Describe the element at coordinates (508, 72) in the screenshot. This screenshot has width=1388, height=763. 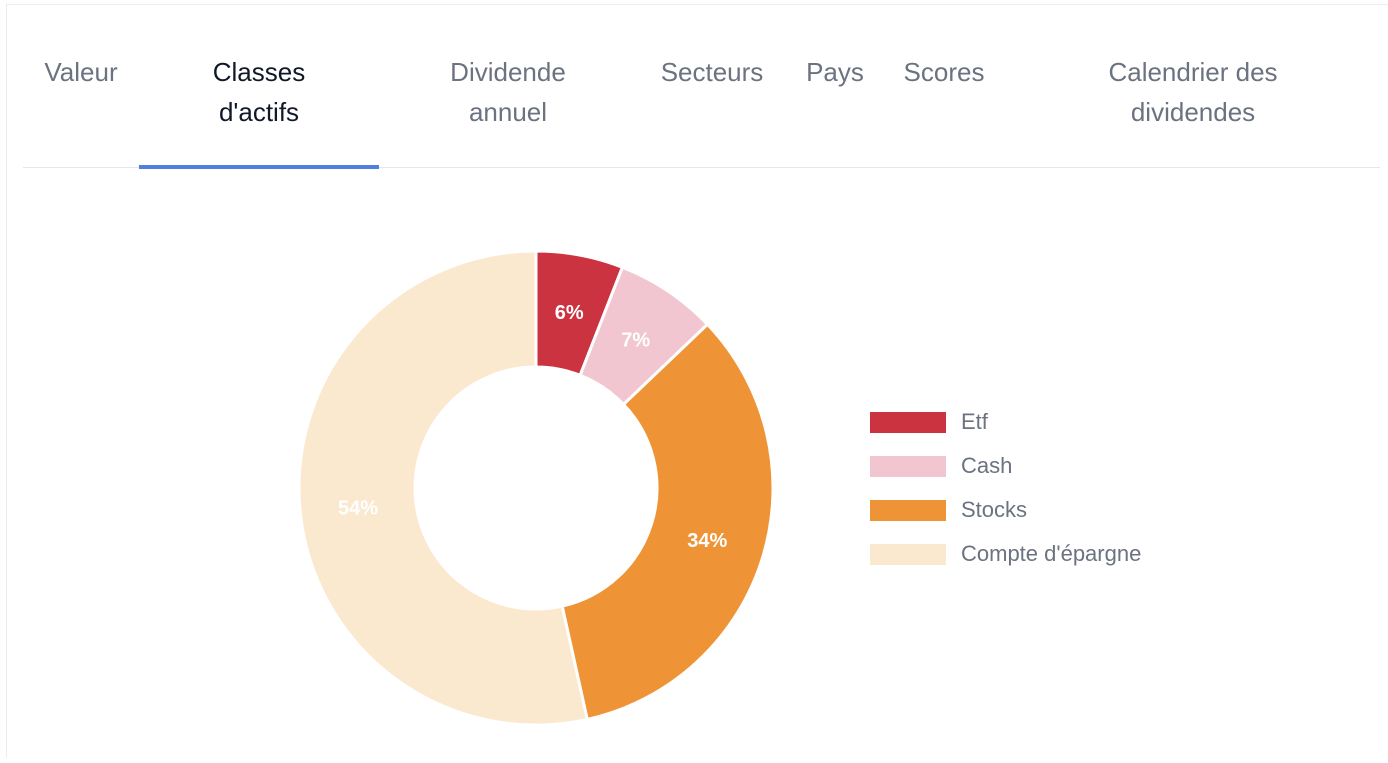
I see `tab-label: Dividende` at that location.